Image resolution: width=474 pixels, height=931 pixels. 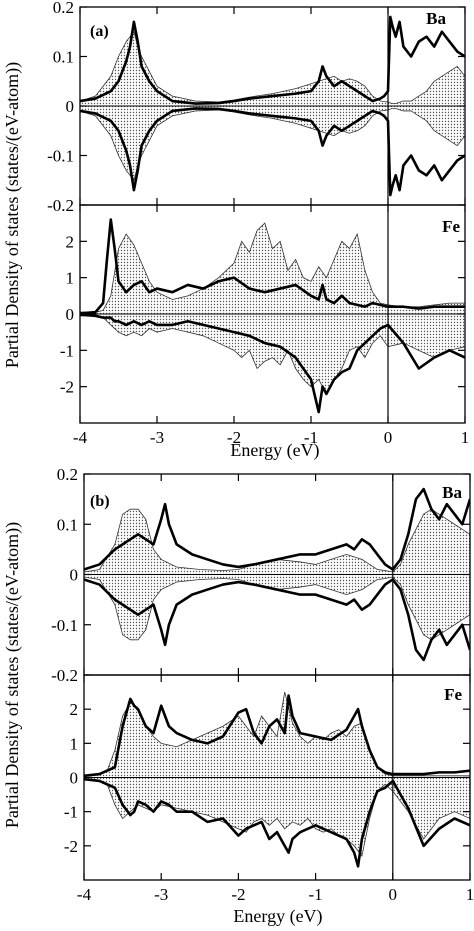 I want to click on x-axis-label-b: Energy (eV), so click(x=277, y=916).